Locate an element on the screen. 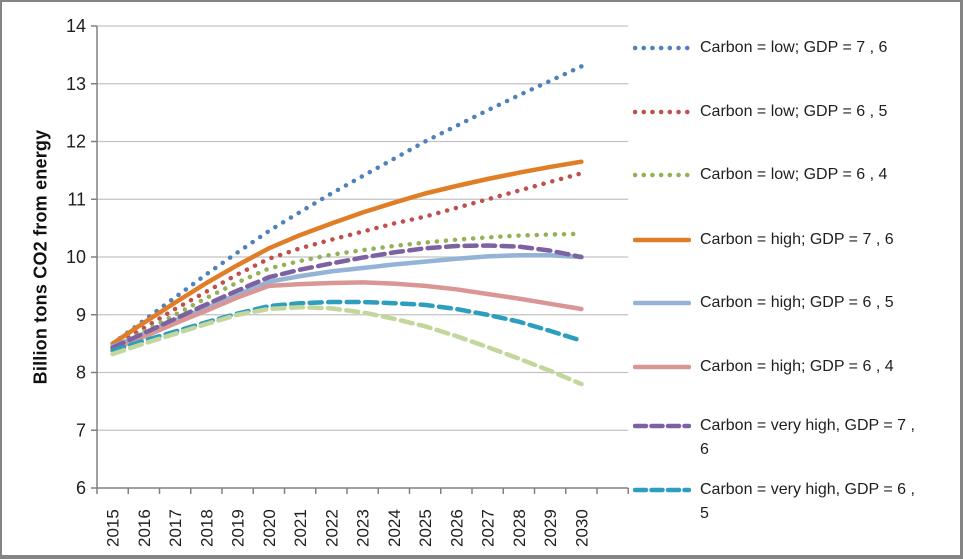  x-tick-label: 2015 is located at coordinates (113, 528).